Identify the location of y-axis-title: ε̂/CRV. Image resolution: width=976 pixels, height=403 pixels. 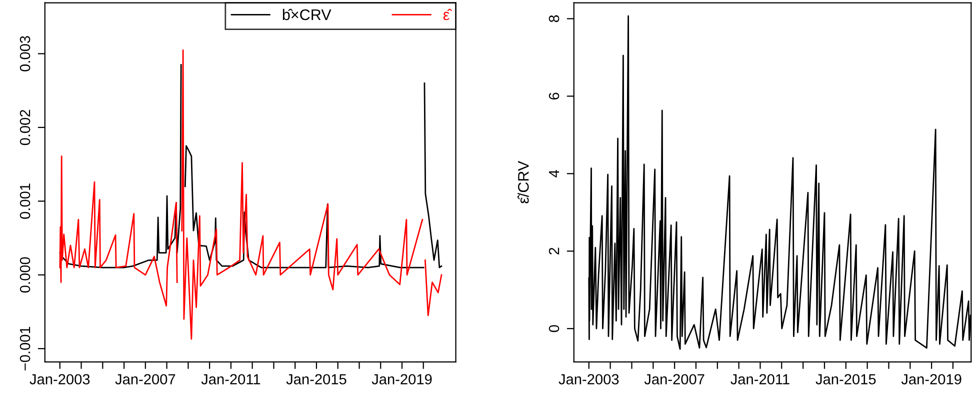
(523, 182).